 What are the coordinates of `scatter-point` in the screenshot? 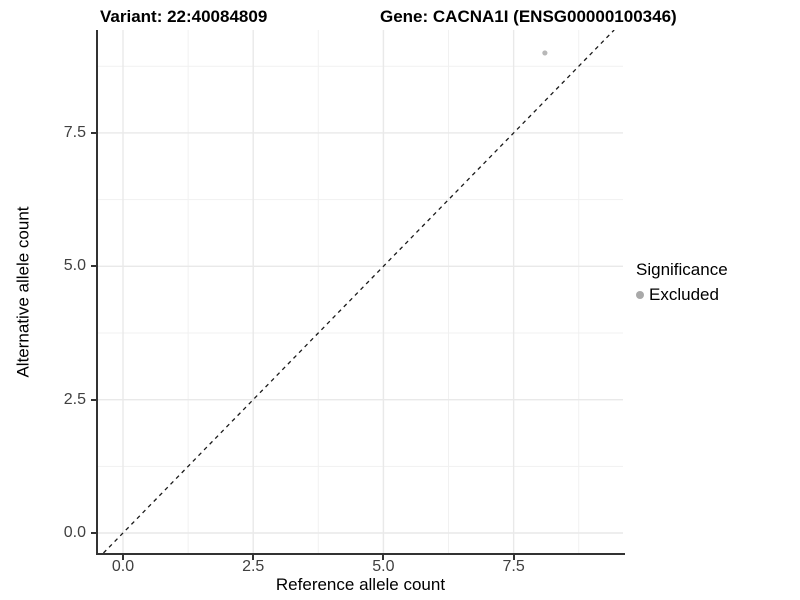 It's located at (545, 53).